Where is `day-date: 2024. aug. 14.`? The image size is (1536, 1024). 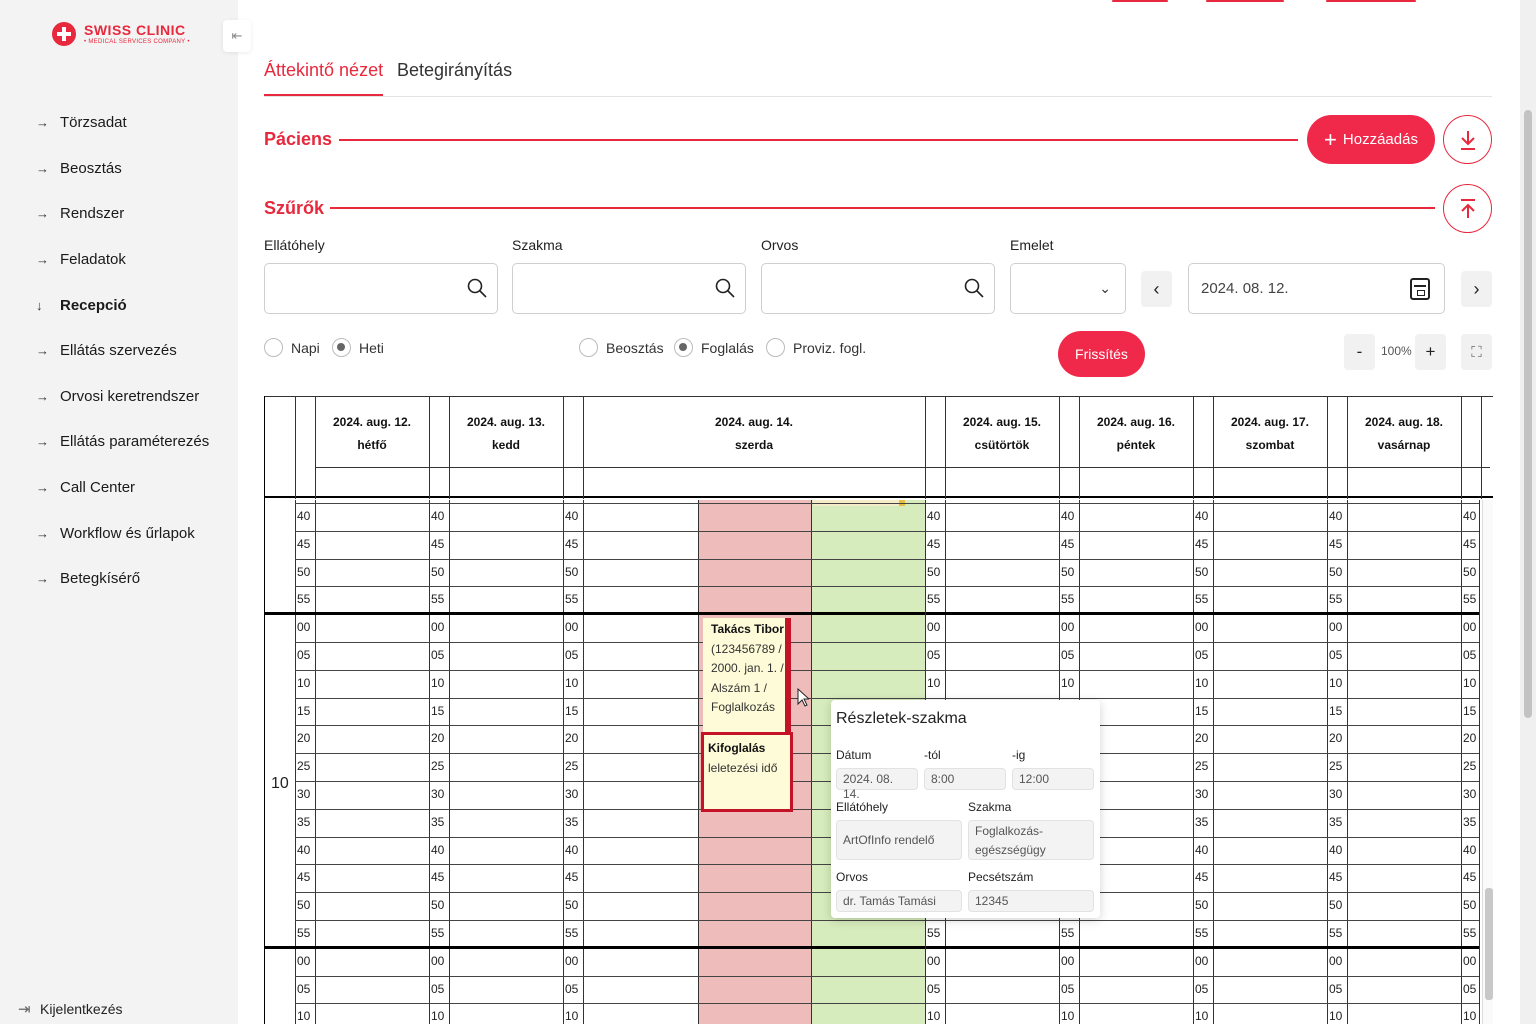 day-date: 2024. aug. 14. is located at coordinates (754, 422).